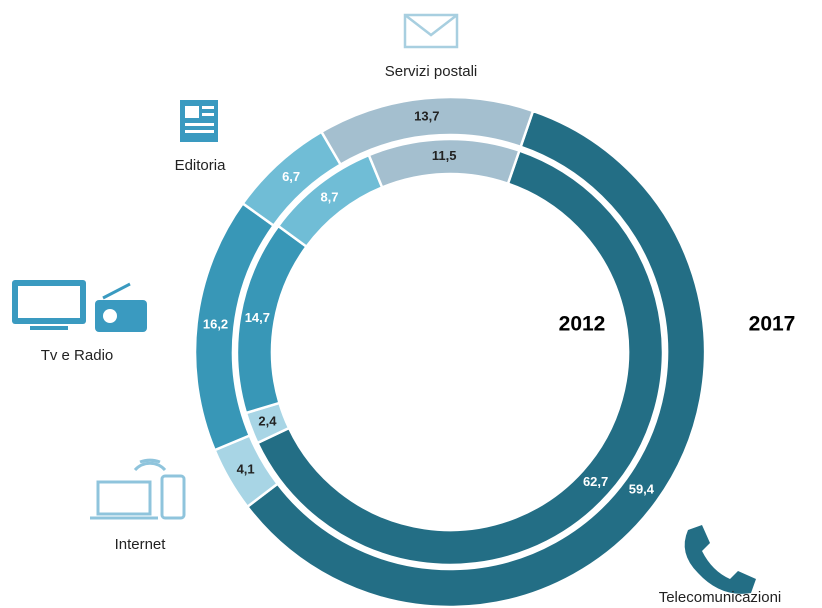  Describe the element at coordinates (215, 324) in the screenshot. I see `value-label: 16,2` at that location.